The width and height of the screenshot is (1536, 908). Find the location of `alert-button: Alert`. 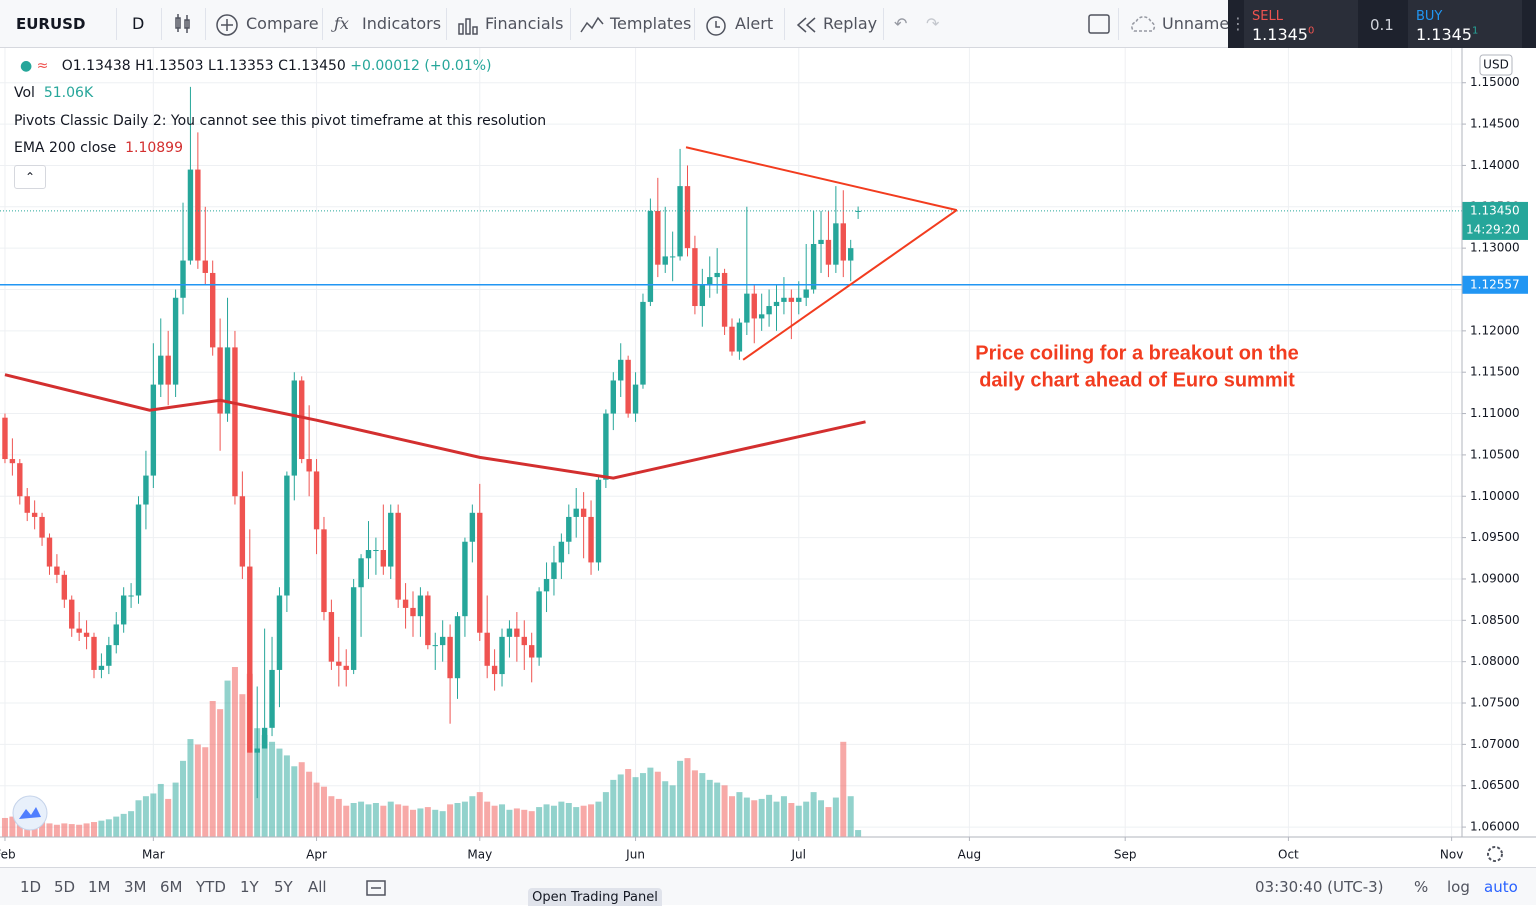

alert-button: Alert is located at coordinates (754, 23).